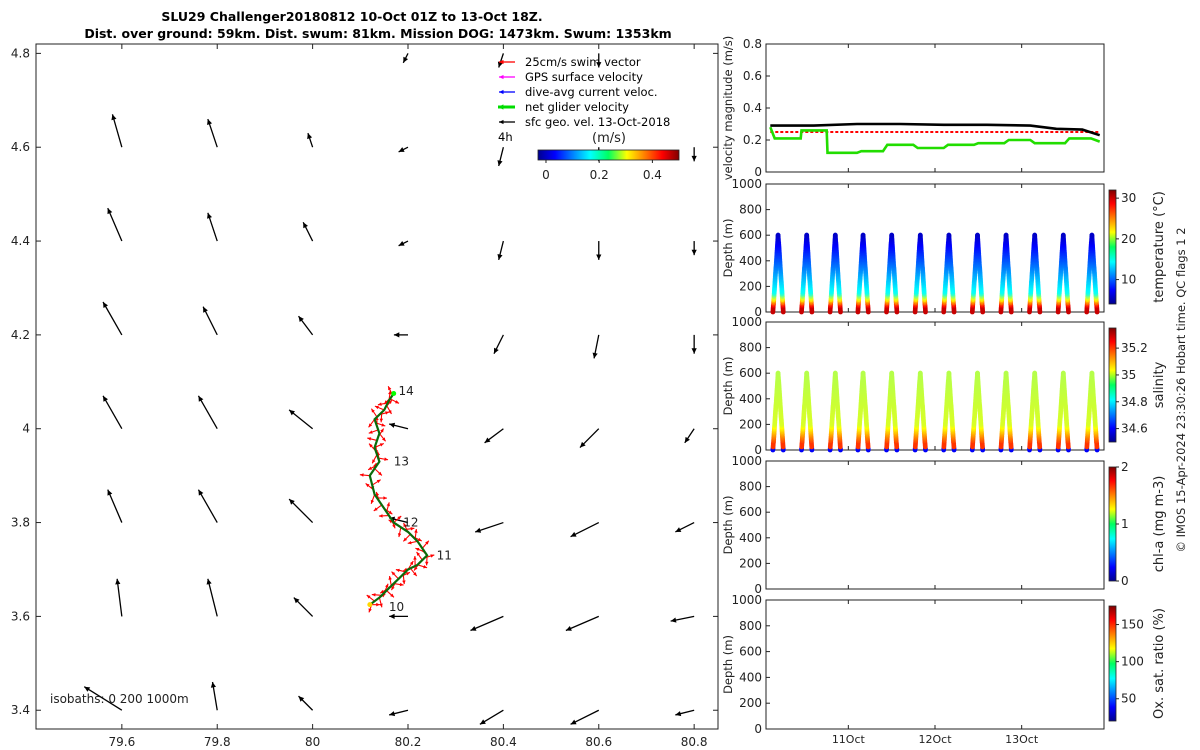  I want to click on map-xtick-label: 79.8, so click(217, 742).